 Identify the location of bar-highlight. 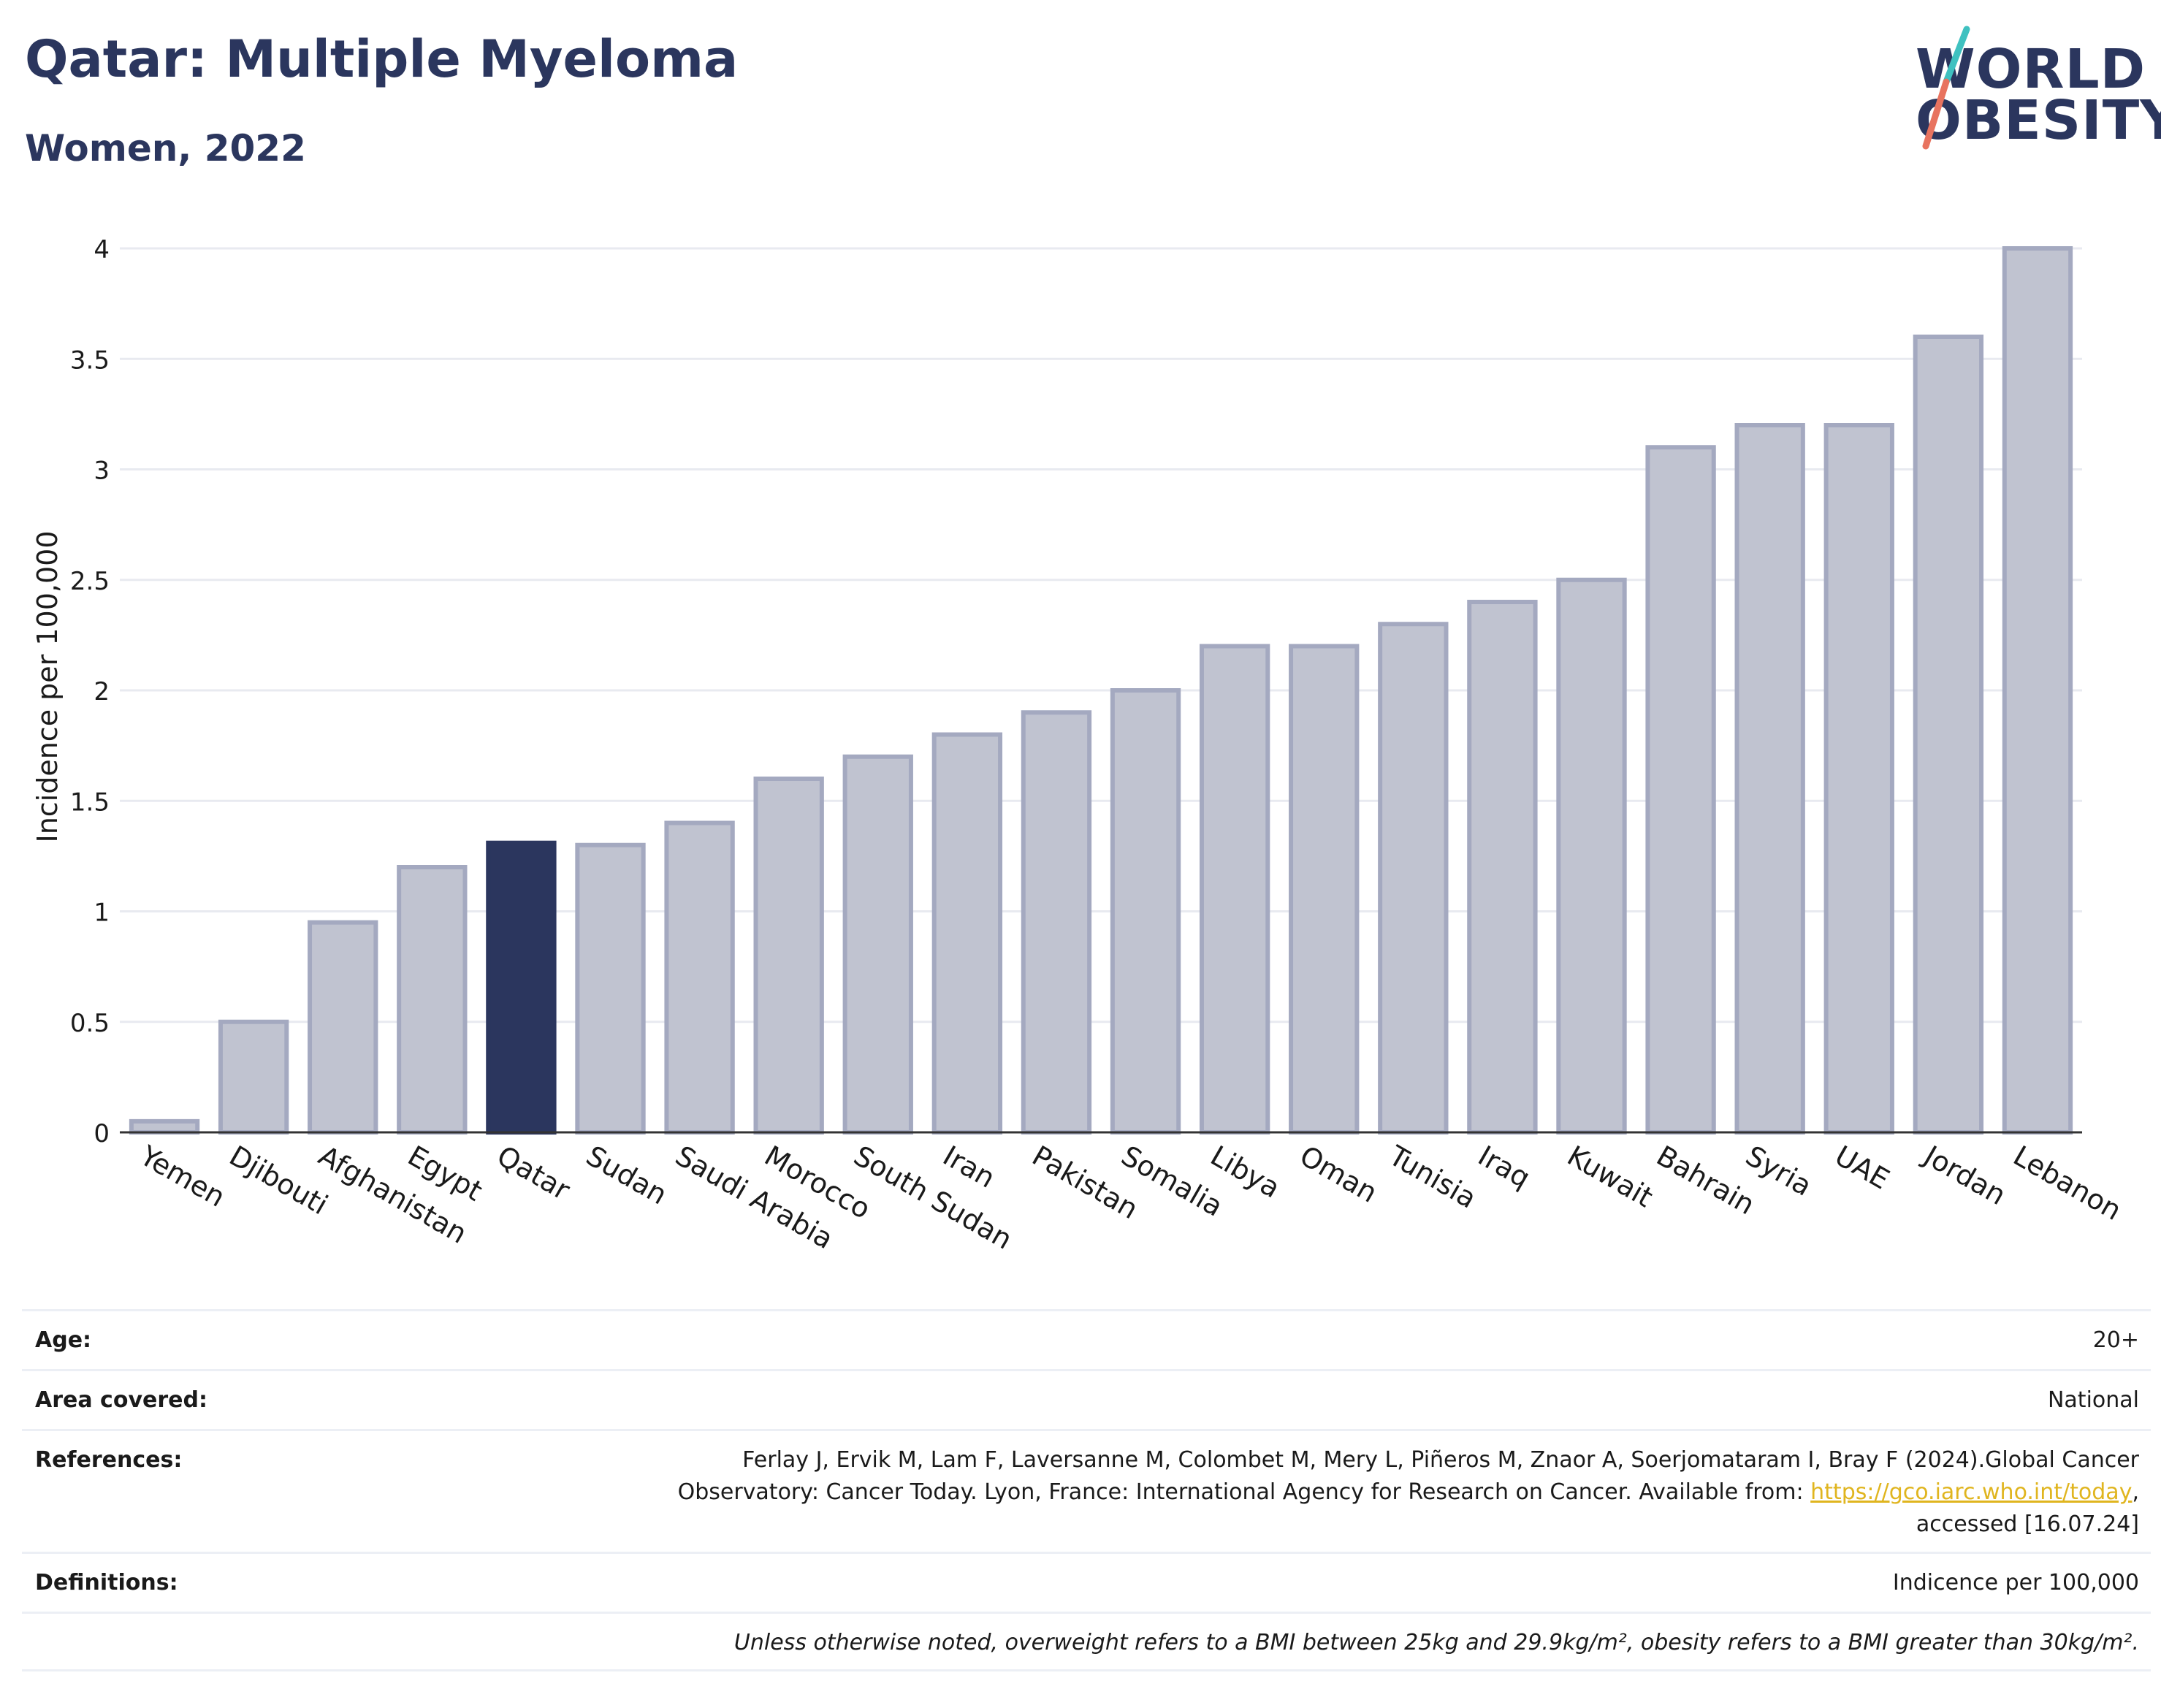
(521, 987).